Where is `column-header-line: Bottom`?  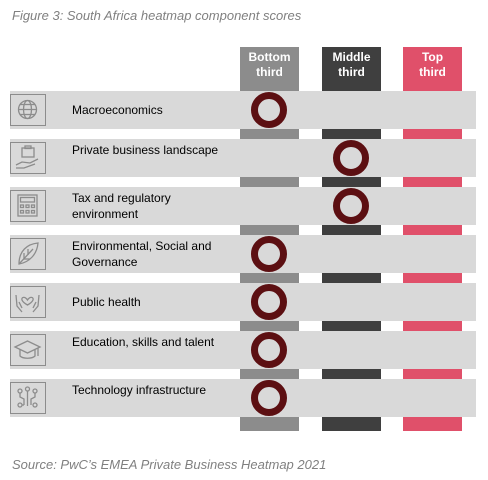 column-header-line: Bottom is located at coordinates (269, 57).